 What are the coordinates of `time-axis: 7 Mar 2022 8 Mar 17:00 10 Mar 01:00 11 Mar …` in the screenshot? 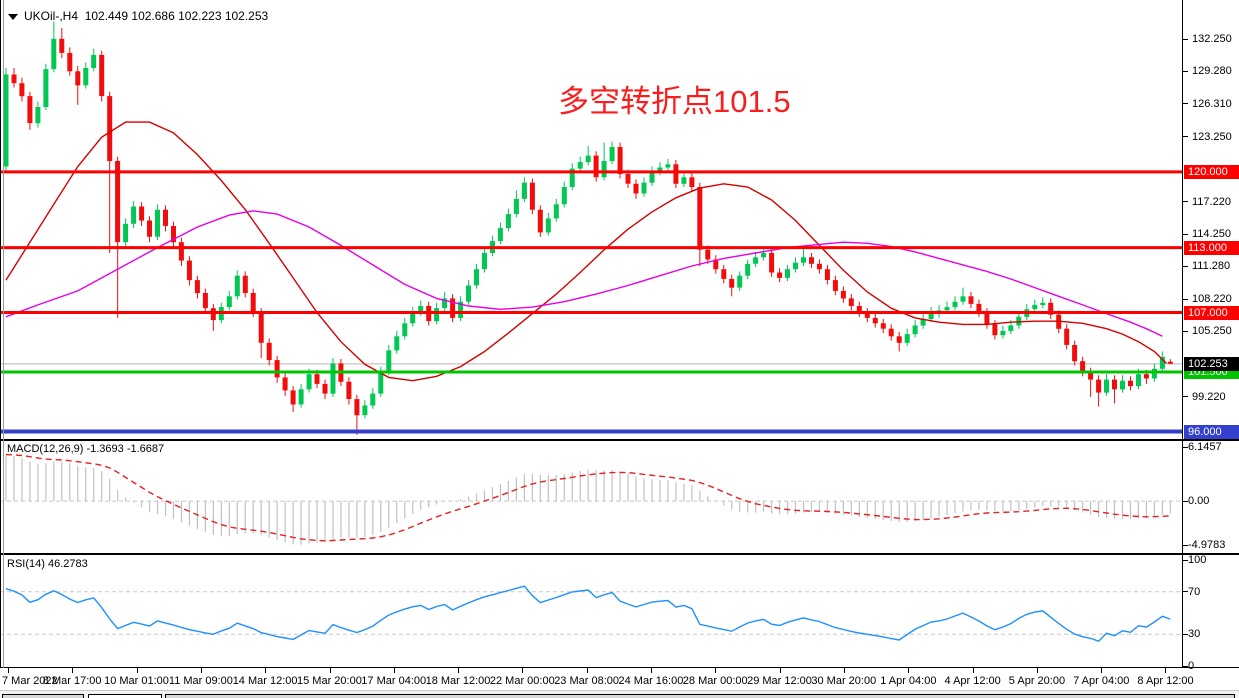 It's located at (619, 679).